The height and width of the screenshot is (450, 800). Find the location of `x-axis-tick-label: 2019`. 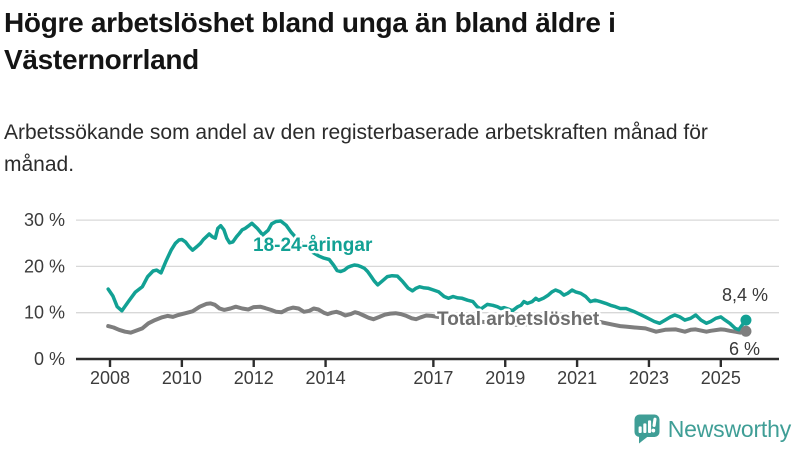

x-axis-tick-label: 2019 is located at coordinates (505, 378).